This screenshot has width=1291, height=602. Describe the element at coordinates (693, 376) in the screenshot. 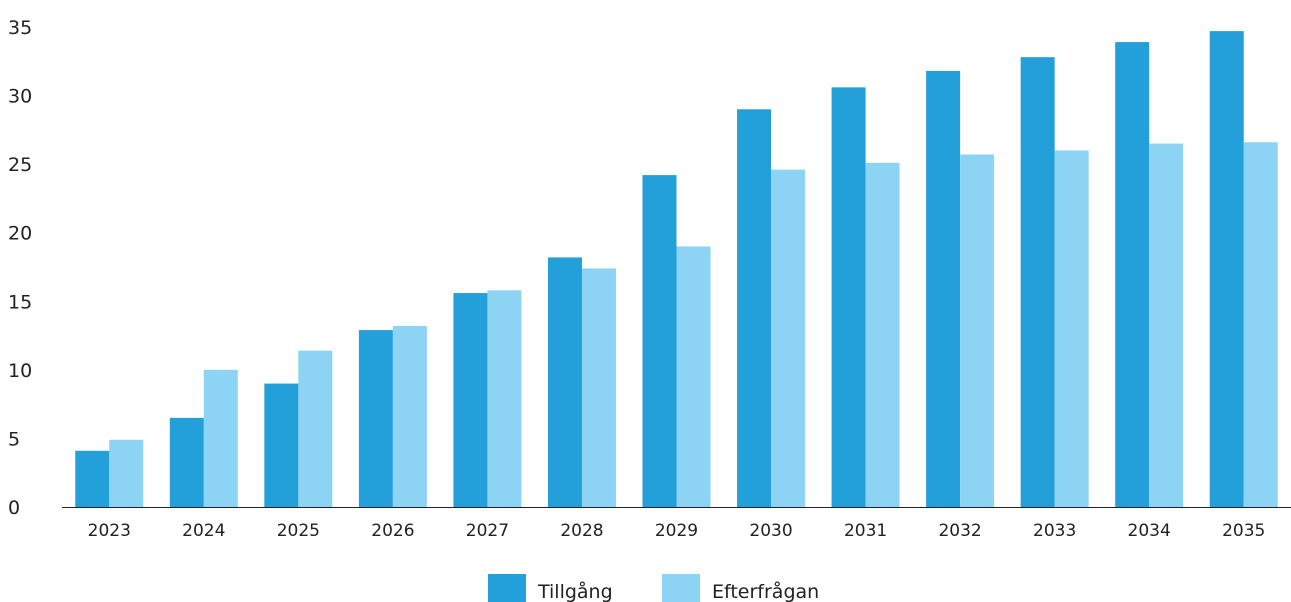

I see `bar-efterfrågan-2029` at that location.